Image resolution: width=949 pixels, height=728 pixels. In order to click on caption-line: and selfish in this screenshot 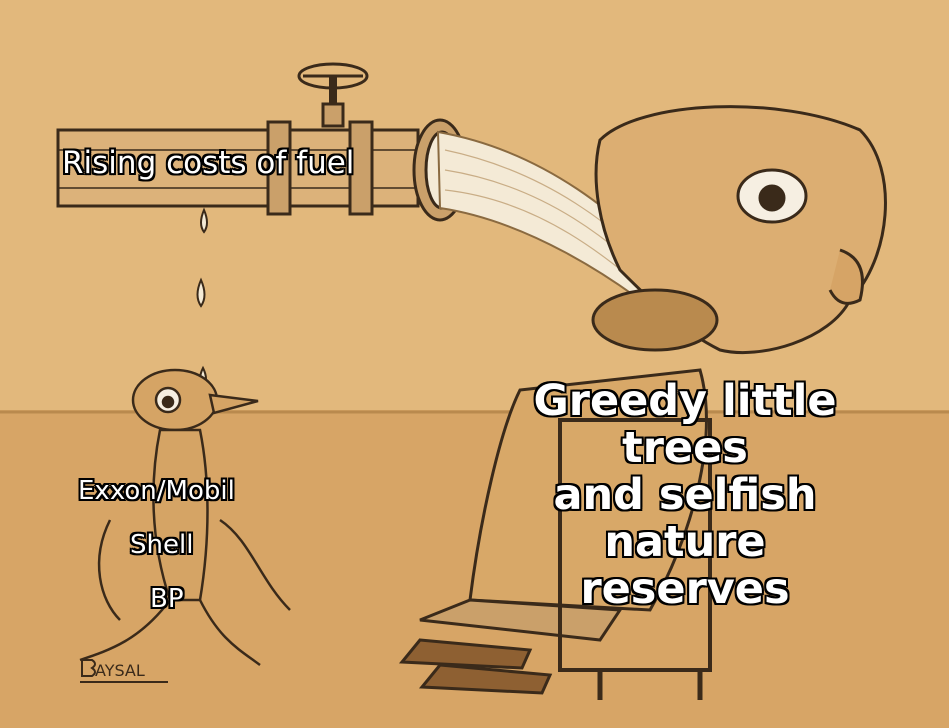, I will do `click(685, 495)`.